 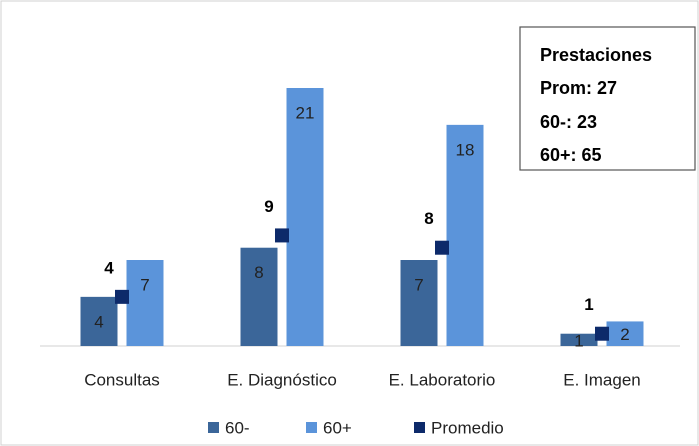 What do you see at coordinates (578, 88) in the screenshot?
I see `annotation-line: Prom: 27` at bounding box center [578, 88].